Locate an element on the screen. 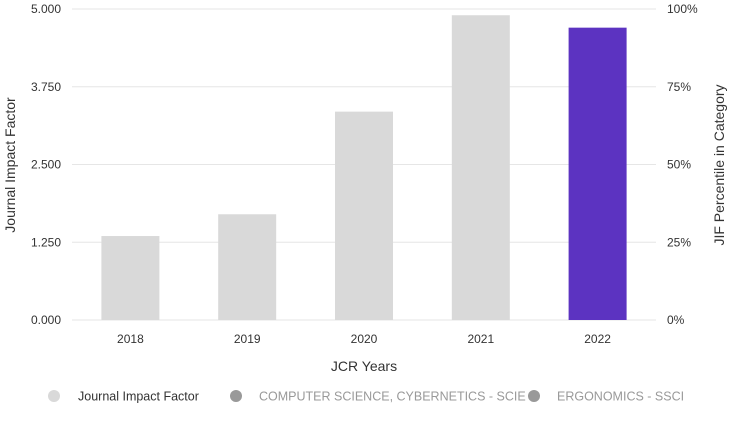 This screenshot has width=749, height=436. x-tick-label: 2019 is located at coordinates (247, 339).